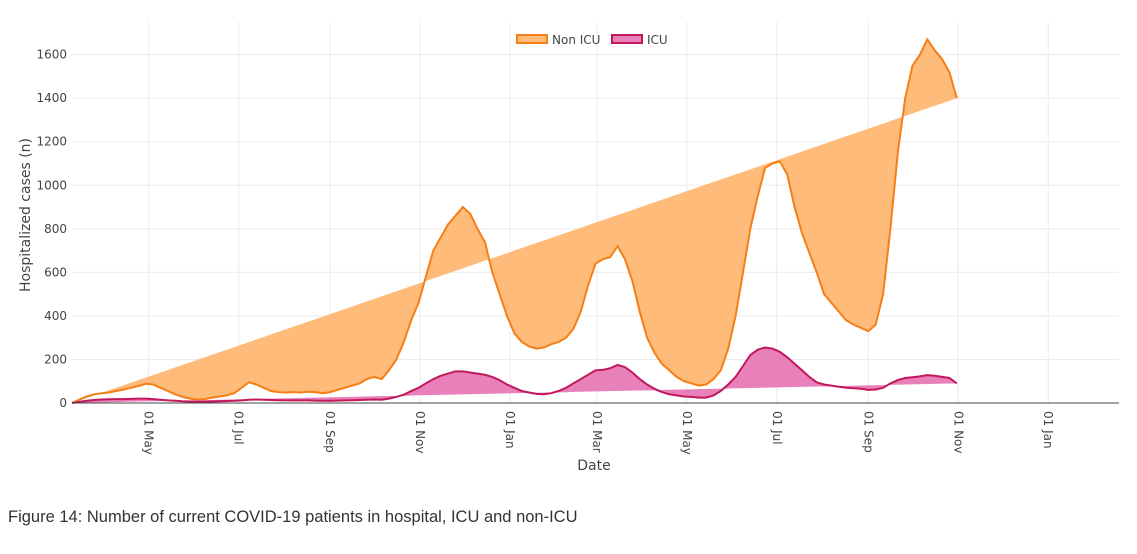 The height and width of the screenshot is (554, 1137). What do you see at coordinates (1048, 430) in the screenshot?
I see `x-tick-label-10: 01 Jan` at bounding box center [1048, 430].